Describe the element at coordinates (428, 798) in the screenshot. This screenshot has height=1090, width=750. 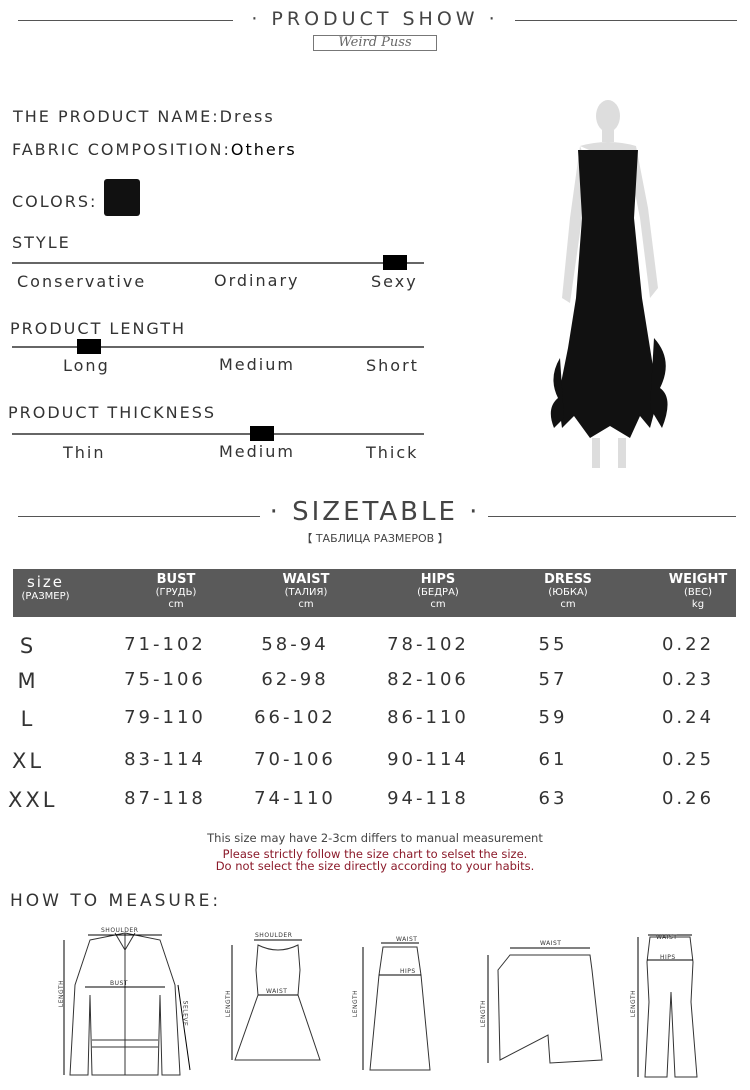
I see `table-cell: 94-118` at that location.